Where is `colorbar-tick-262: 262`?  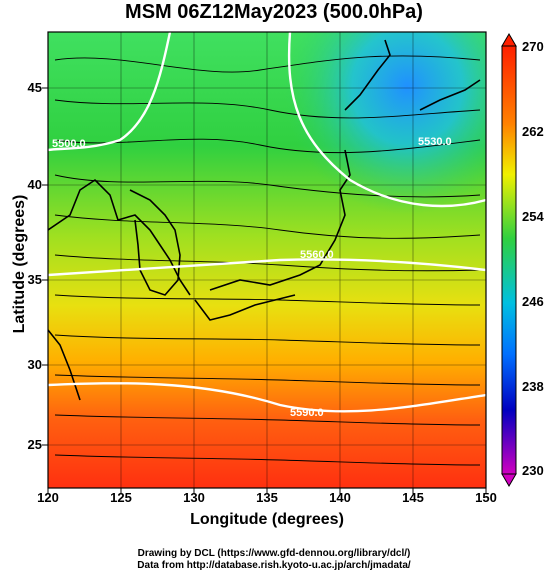
colorbar-tick-262: 262 is located at coordinates (533, 131).